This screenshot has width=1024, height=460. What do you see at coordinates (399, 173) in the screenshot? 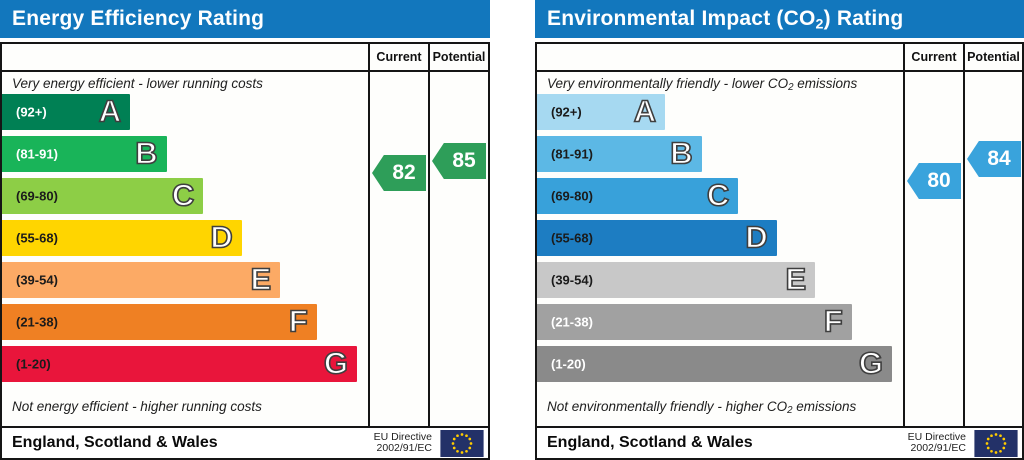
I see `current-rating-marker: 82` at bounding box center [399, 173].